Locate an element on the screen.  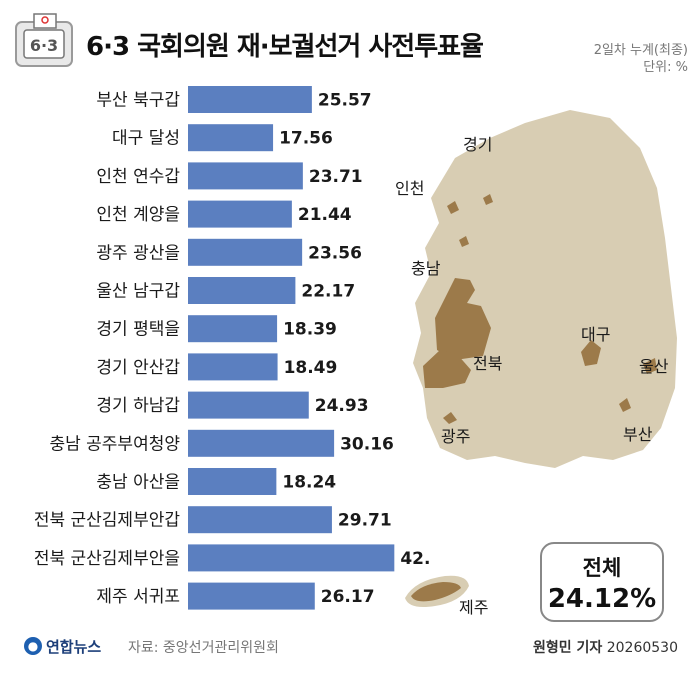
map-label-ulsan: 울산 is located at coordinates (654, 366).